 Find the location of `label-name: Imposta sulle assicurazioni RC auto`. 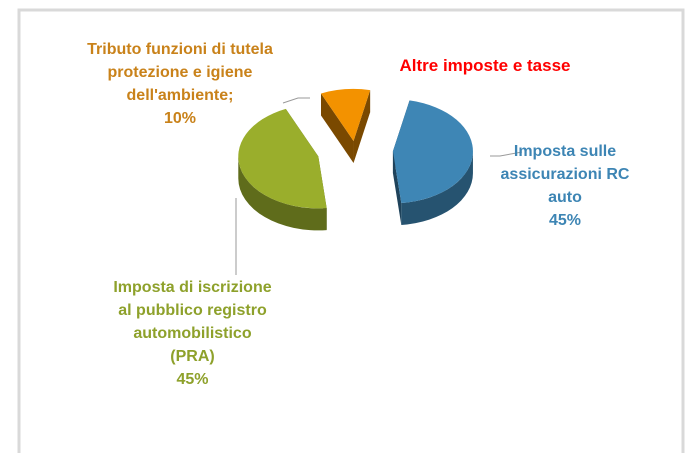

label-name: Imposta sulle assicurazioni RC auto is located at coordinates (565, 174).